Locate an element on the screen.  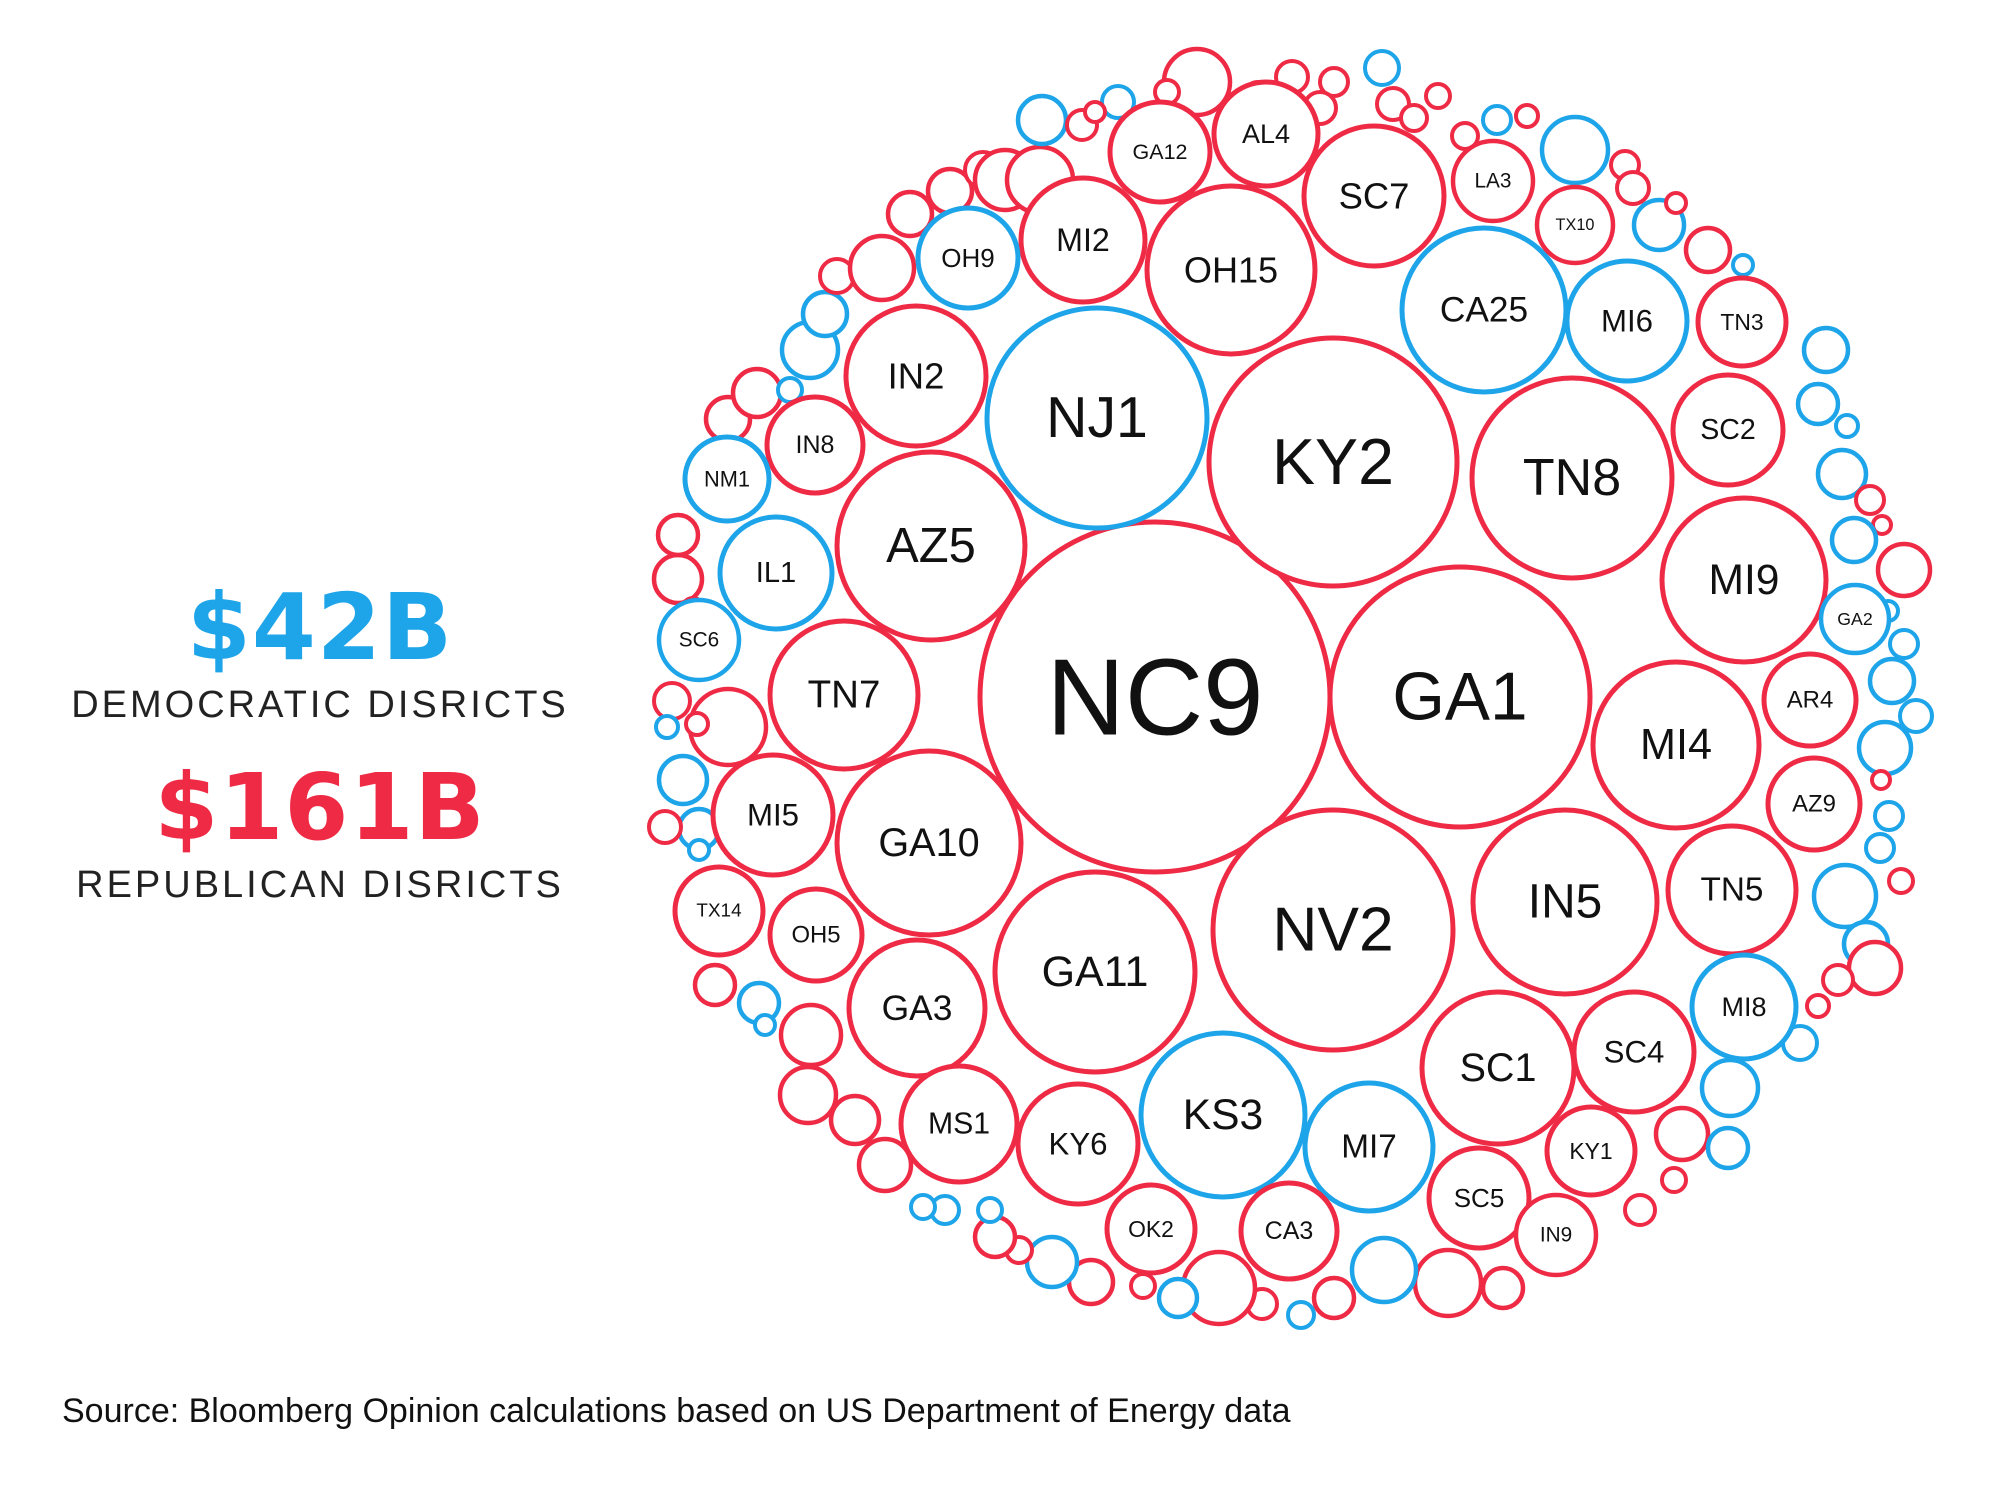
republican-label: REPUBLICAN DISRICTS is located at coordinates (320, 885).